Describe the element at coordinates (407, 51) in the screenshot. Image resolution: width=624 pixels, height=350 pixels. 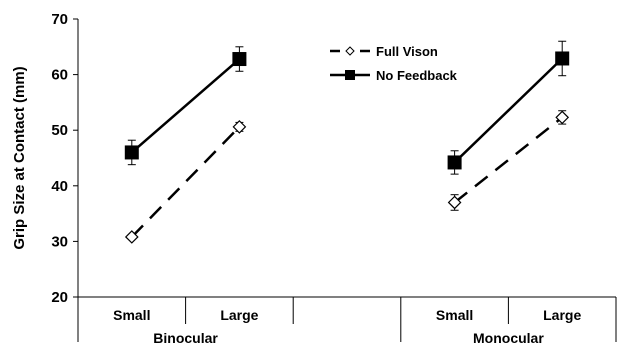
I see `legend-label: Full Vison` at that location.